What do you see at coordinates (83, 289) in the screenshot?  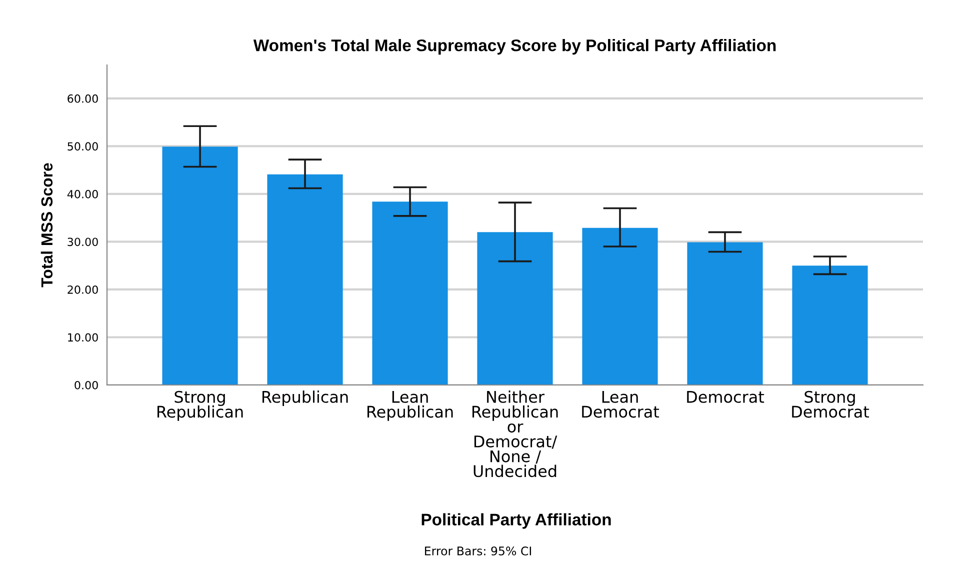 I see `y-tick-label: 20.00` at bounding box center [83, 289].